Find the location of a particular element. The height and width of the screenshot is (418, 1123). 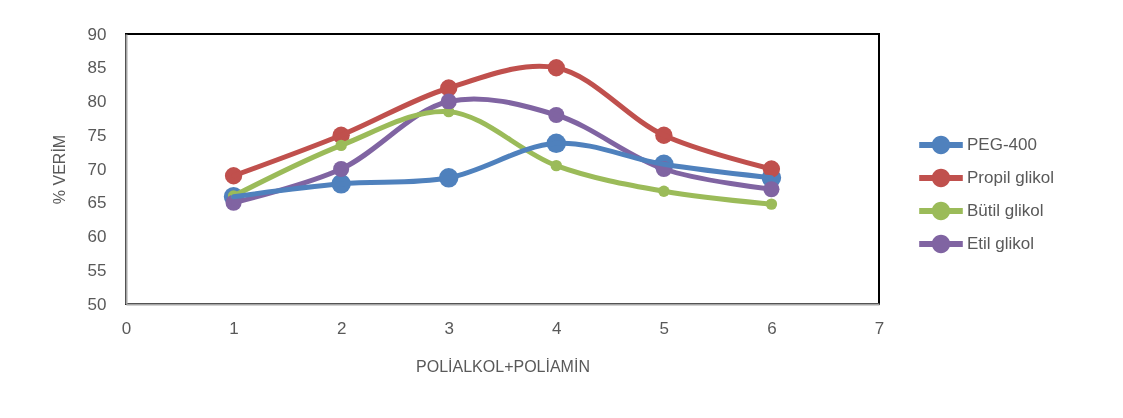

x-tick-label: 6 is located at coordinates (772, 328).